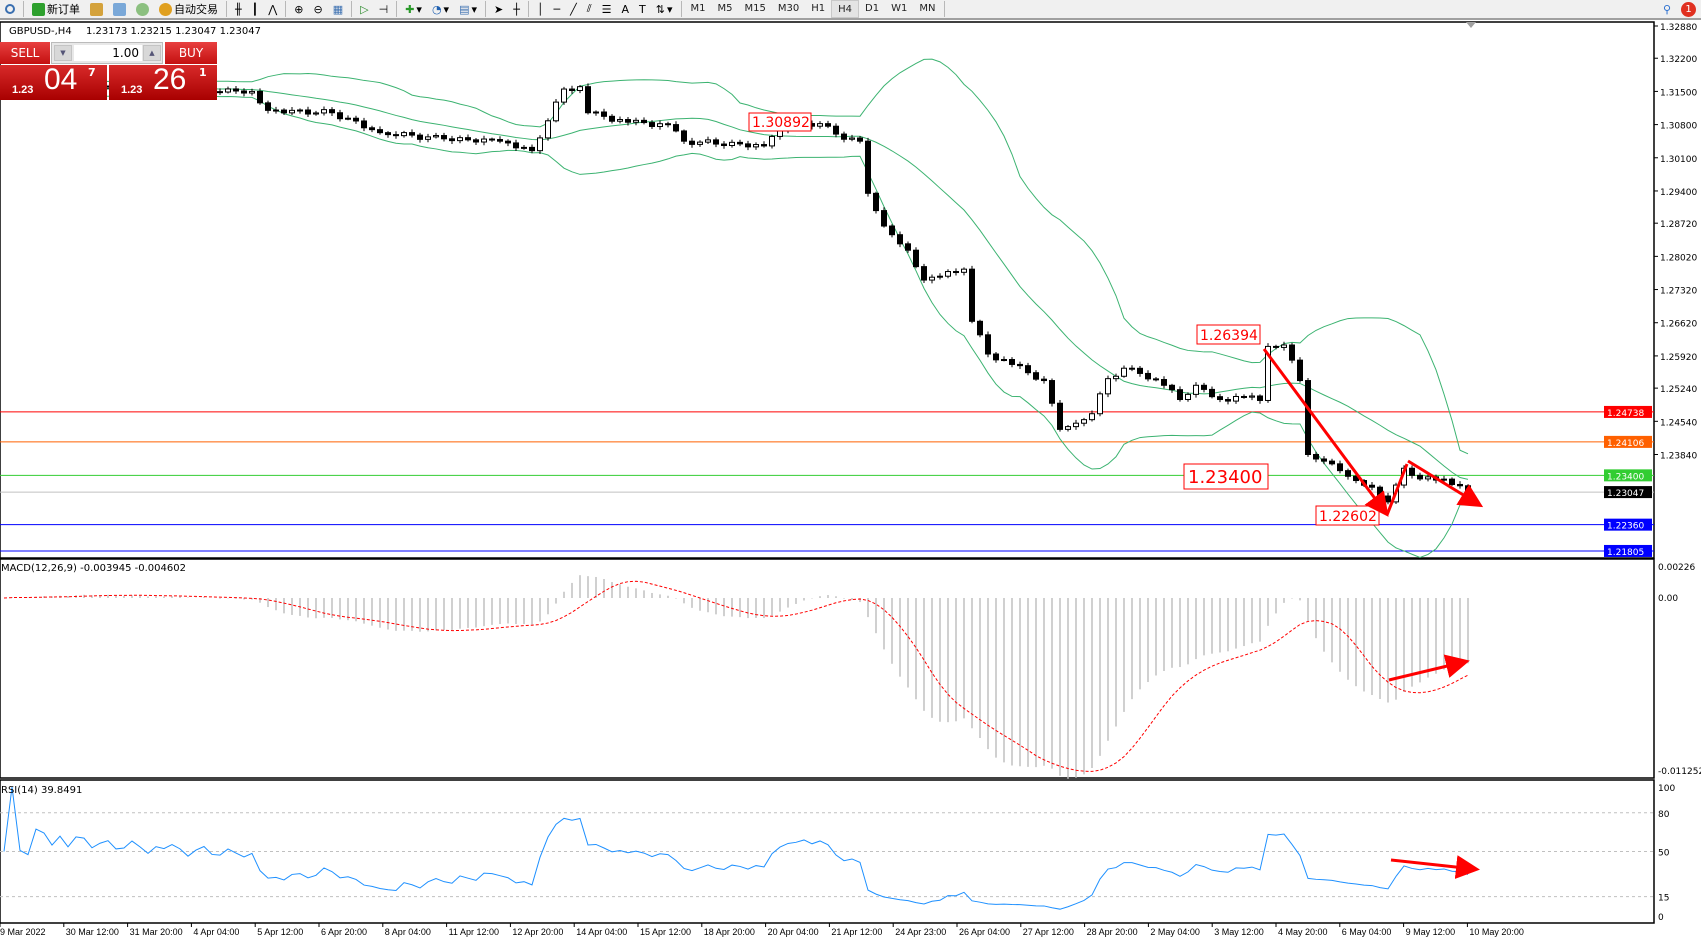 The image size is (1701, 938). I want to click on label-button: T, so click(642, 9).